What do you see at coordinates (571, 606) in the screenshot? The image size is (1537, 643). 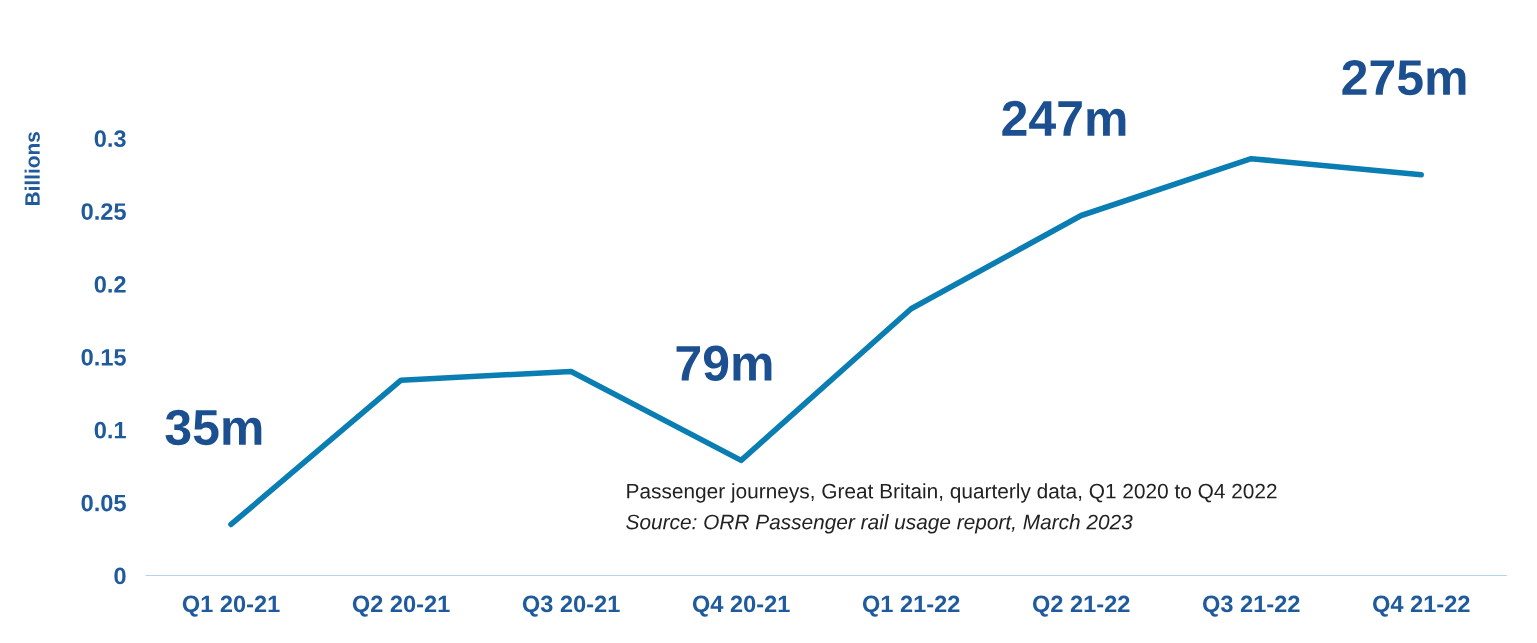 I see `x-tick-label: Q3 20-21` at bounding box center [571, 606].